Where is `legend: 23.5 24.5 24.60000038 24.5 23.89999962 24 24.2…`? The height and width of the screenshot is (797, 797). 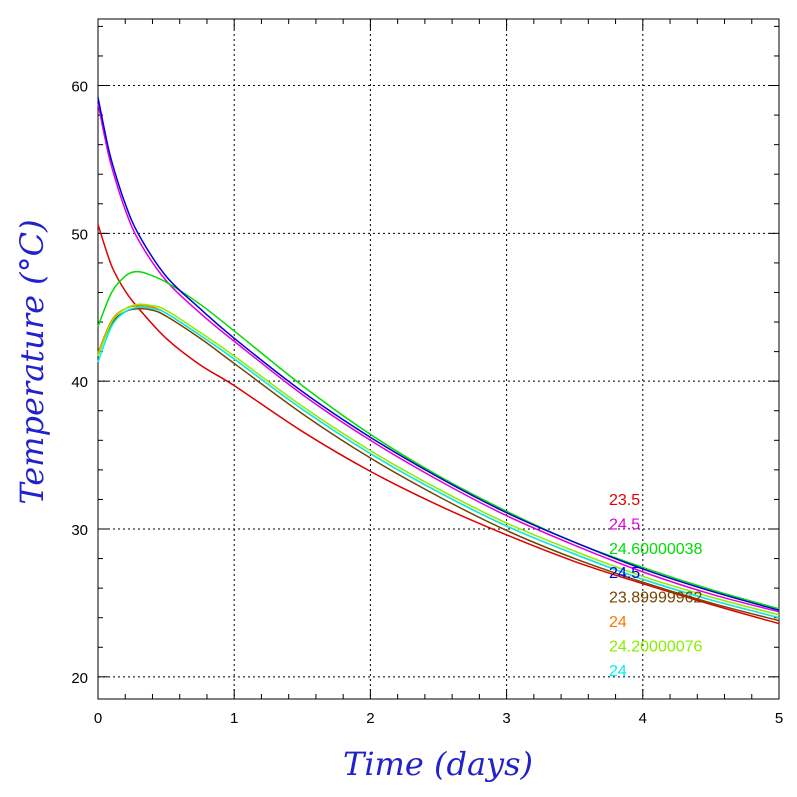
legend: 23.5 24.5 24.60000038 24.5 23.89999962 24 24.2… is located at coordinates (656, 586).